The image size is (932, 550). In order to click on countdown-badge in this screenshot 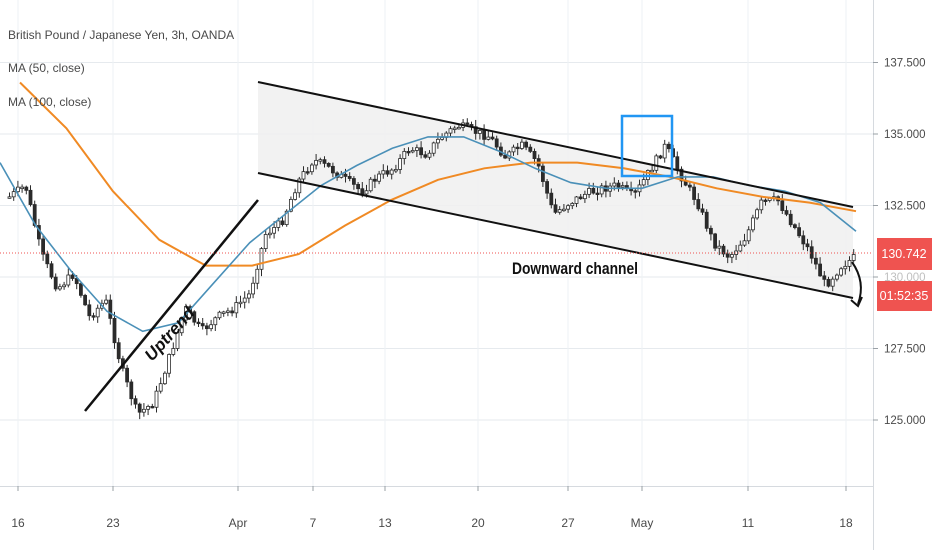, I will do `click(904, 296)`.